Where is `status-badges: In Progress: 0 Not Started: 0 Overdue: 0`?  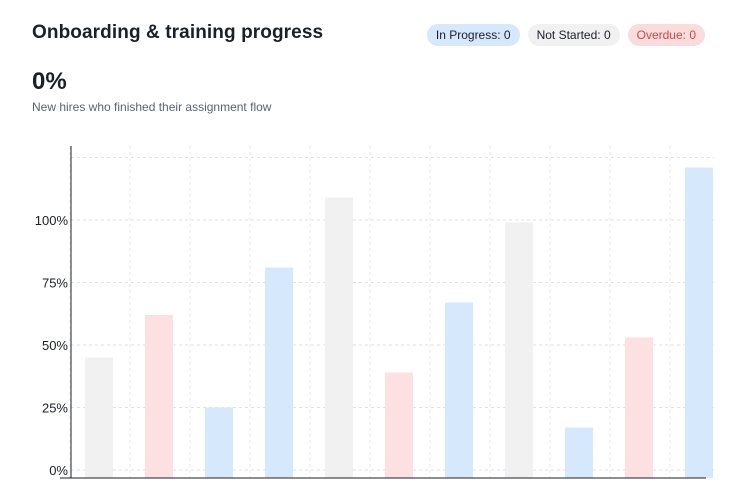
status-badges: In Progress: 0 Not Started: 0 Overdue: 0 is located at coordinates (565, 35).